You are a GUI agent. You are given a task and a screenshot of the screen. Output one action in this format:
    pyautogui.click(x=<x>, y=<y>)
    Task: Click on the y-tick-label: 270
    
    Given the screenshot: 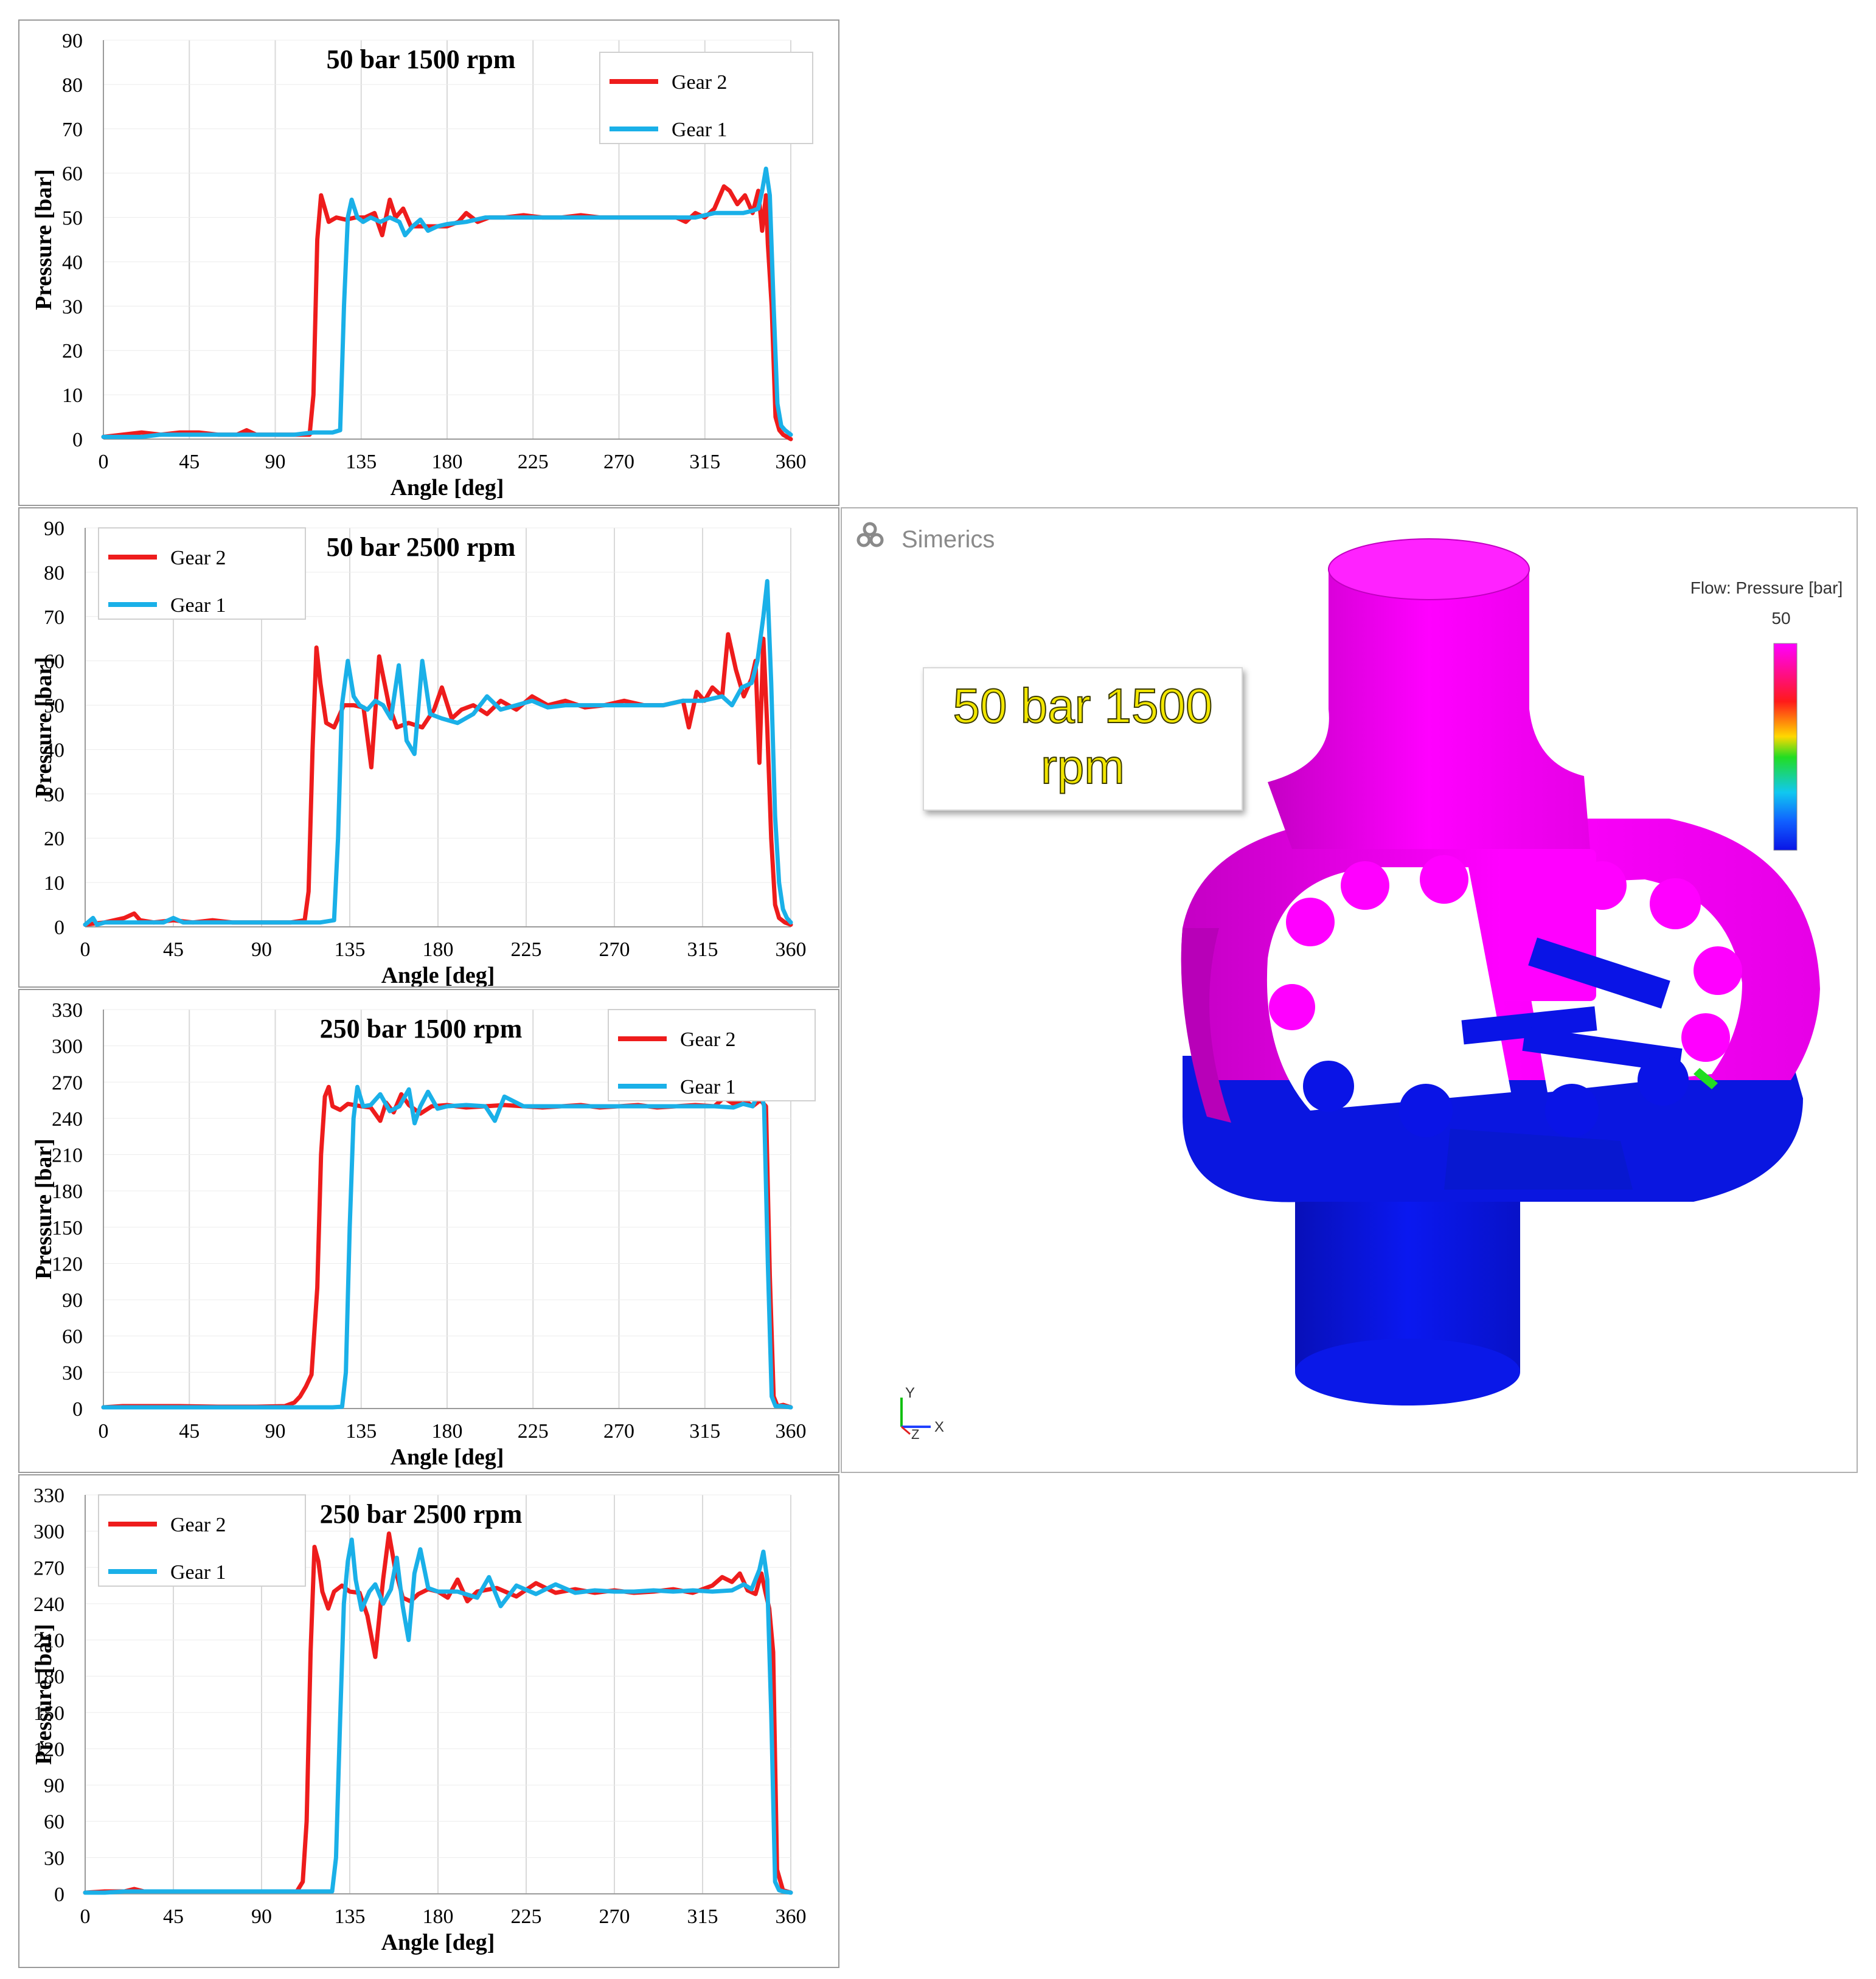 What is the action you would take?
    pyautogui.click(x=48, y=1568)
    